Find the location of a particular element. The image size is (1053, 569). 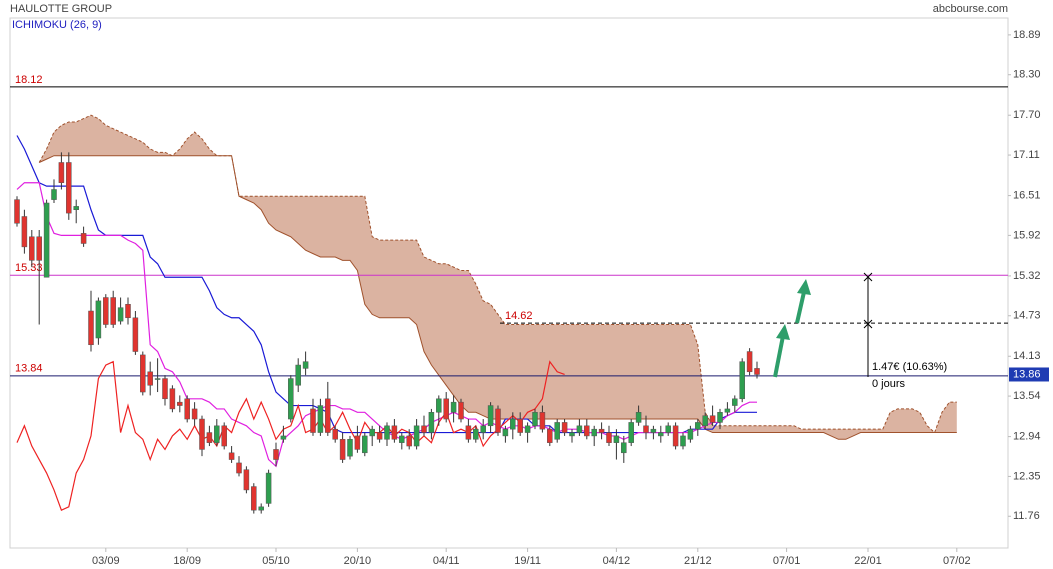

arrow-head is located at coordinates (783, 332).